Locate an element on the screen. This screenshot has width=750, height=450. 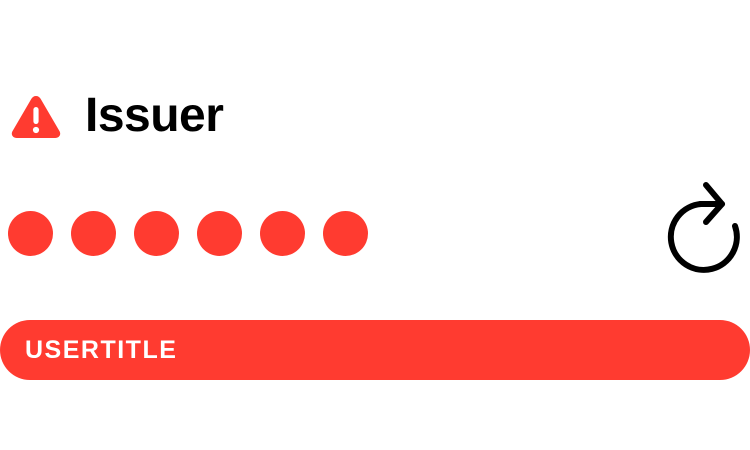
user-title: USERTITLE is located at coordinates (101, 349).